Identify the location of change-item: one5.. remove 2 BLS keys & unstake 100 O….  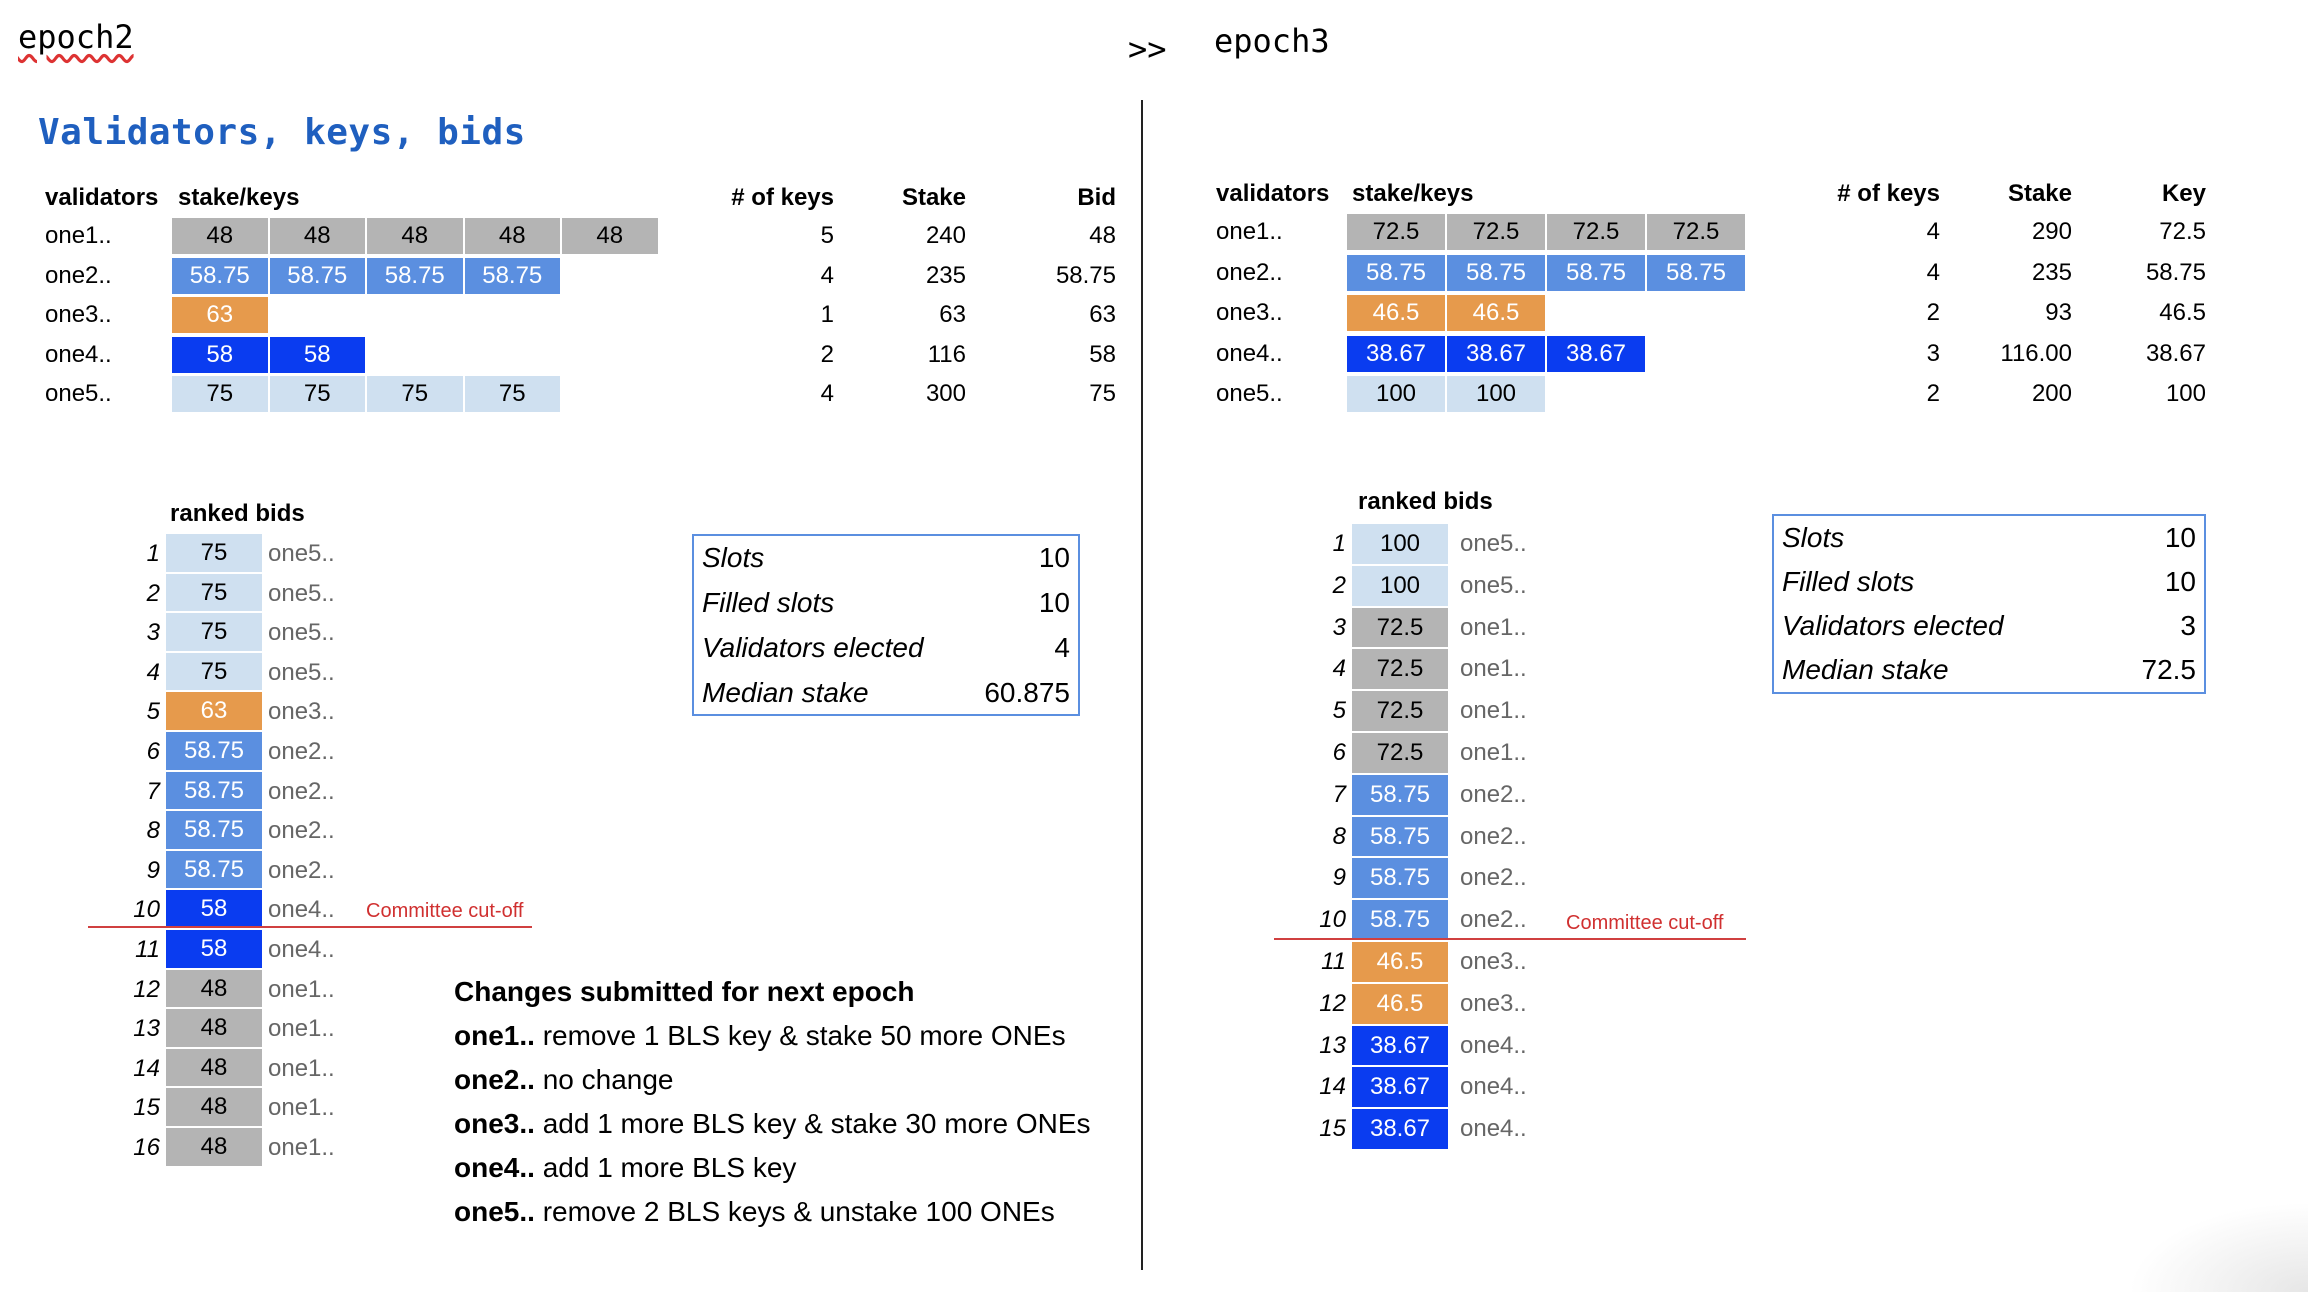
(754, 1212).